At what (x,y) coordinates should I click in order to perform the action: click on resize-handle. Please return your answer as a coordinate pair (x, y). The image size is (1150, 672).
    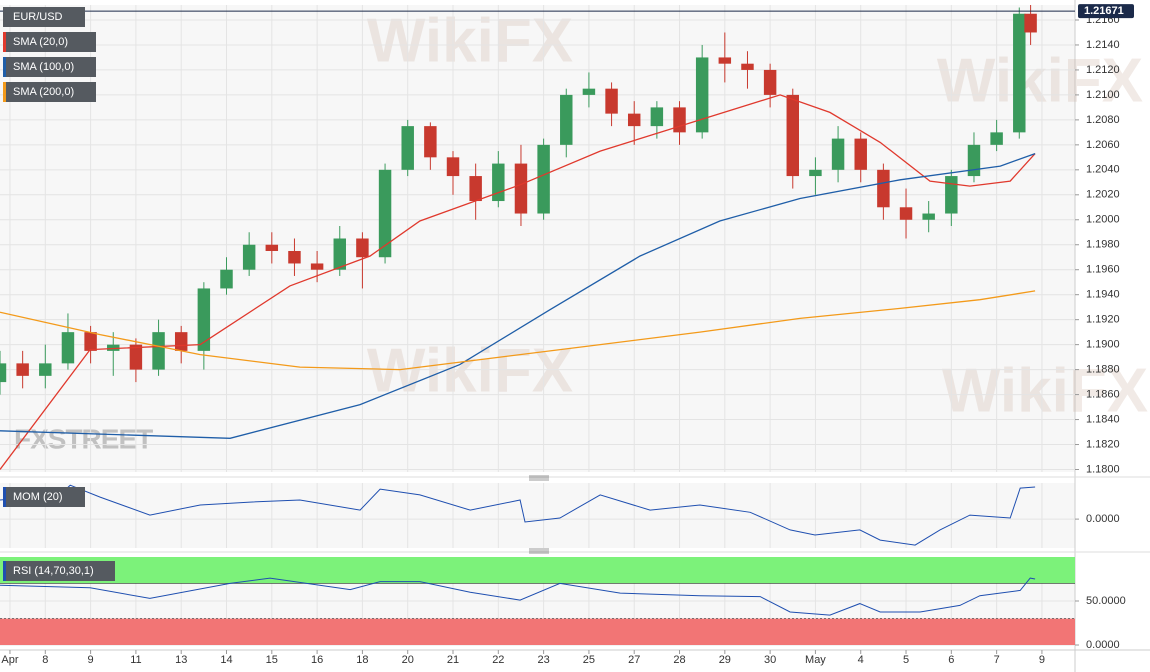
    Looking at the image, I should click on (539, 514).